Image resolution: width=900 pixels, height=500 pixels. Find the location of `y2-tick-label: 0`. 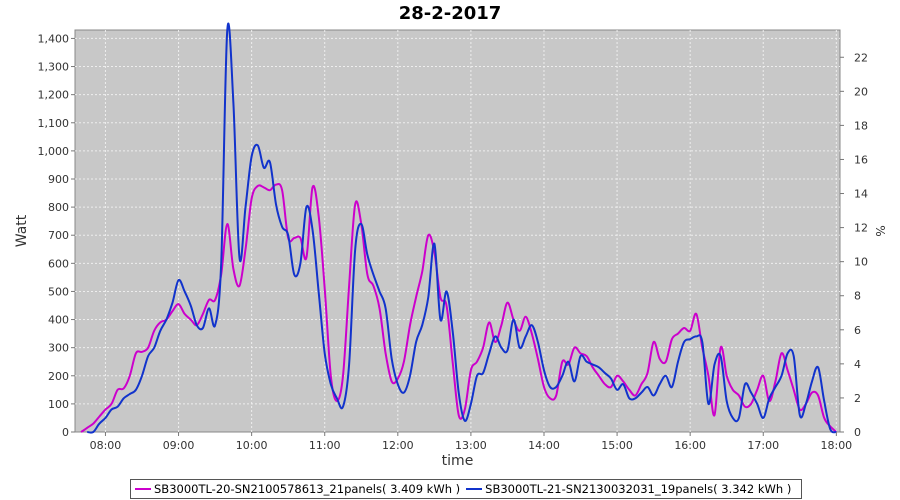

y2-tick-label: 0 is located at coordinates (857, 432).